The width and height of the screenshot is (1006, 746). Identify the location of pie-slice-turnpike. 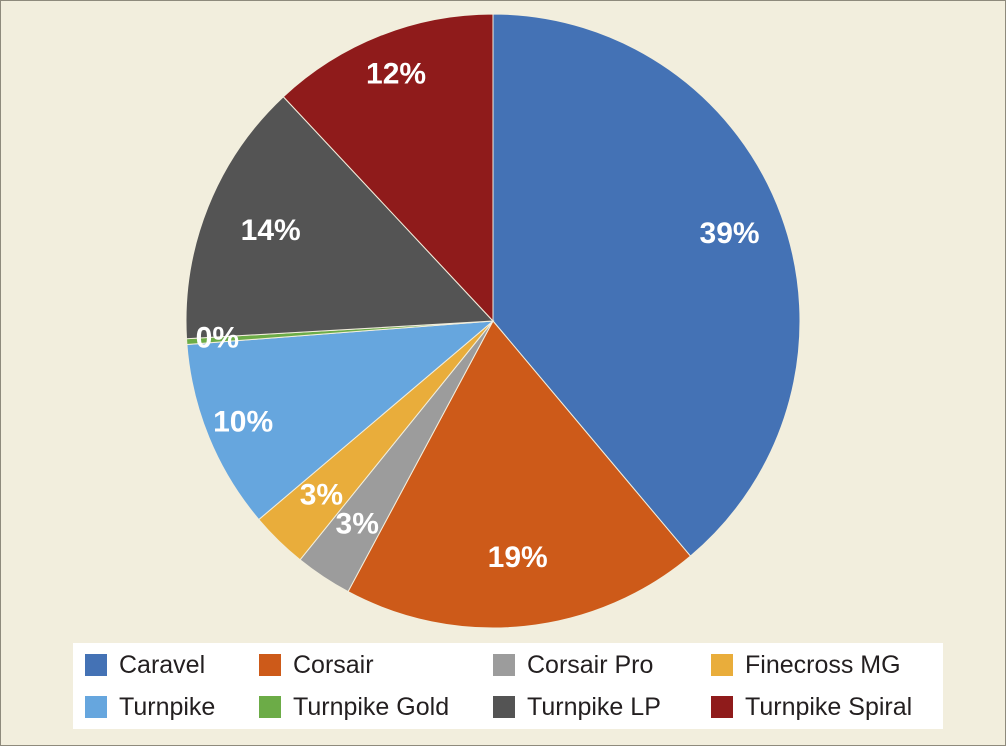
(340, 420).